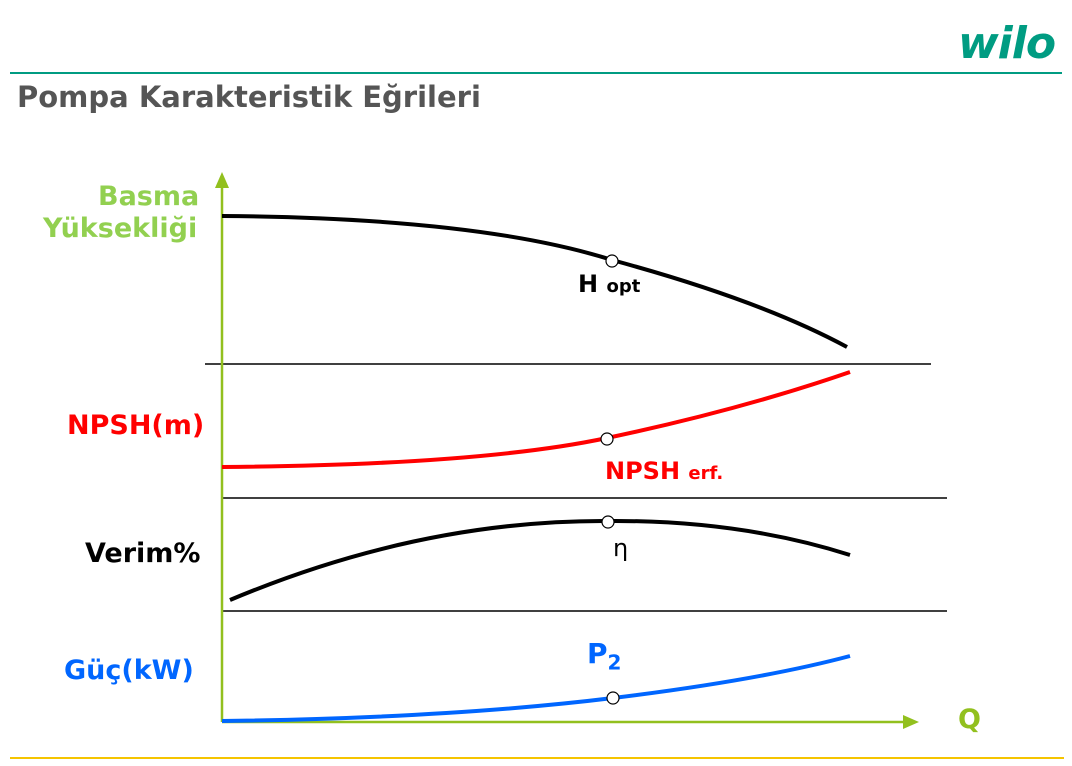 This screenshot has width=1072, height=766. Describe the element at coordinates (536, 419) in the screenshot. I see `npsh-curve` at that location.